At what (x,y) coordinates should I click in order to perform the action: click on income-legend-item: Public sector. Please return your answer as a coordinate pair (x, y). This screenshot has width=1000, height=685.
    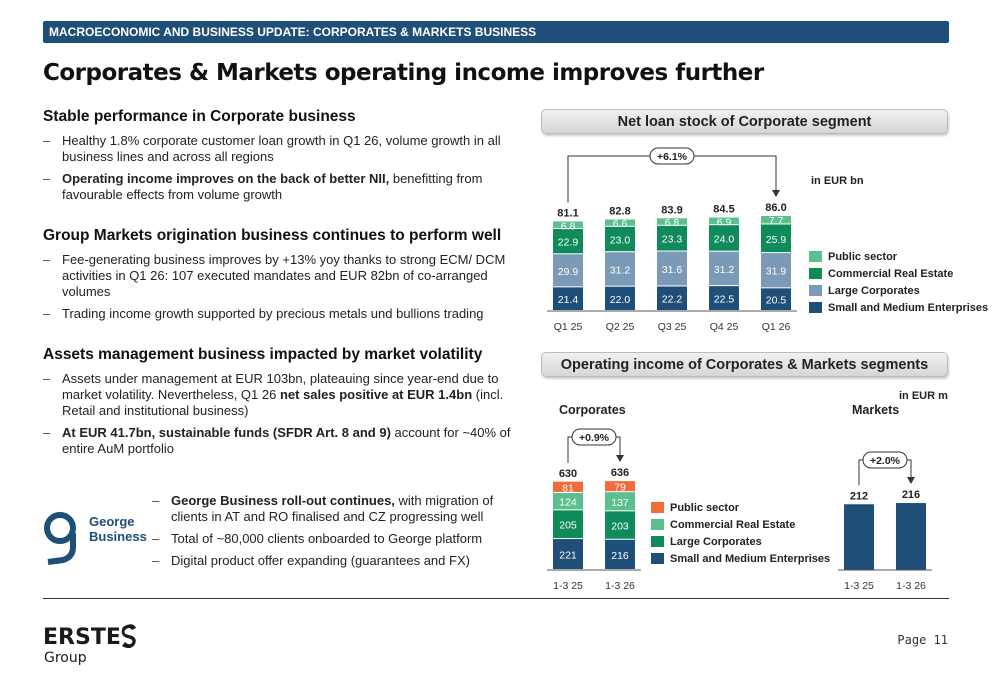
    Looking at the image, I should click on (740, 507).